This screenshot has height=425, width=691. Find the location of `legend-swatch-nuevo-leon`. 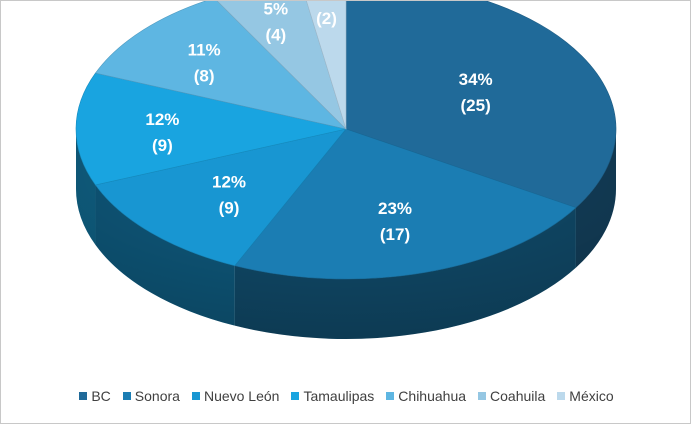

legend-swatch-nuevo-leon is located at coordinates (195, 396).